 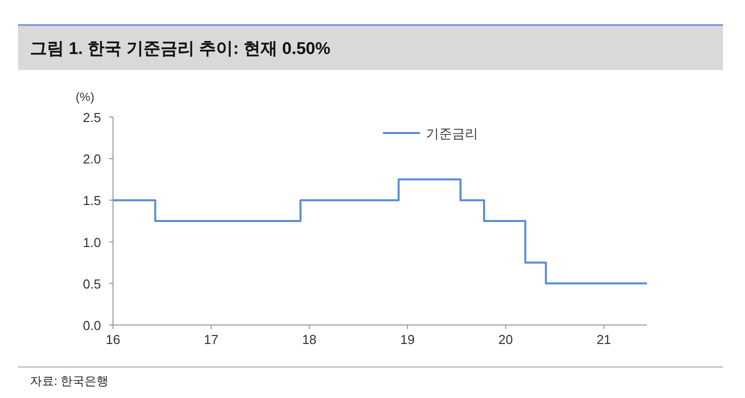 I want to click on x-tick-label: 21, so click(x=604, y=339).